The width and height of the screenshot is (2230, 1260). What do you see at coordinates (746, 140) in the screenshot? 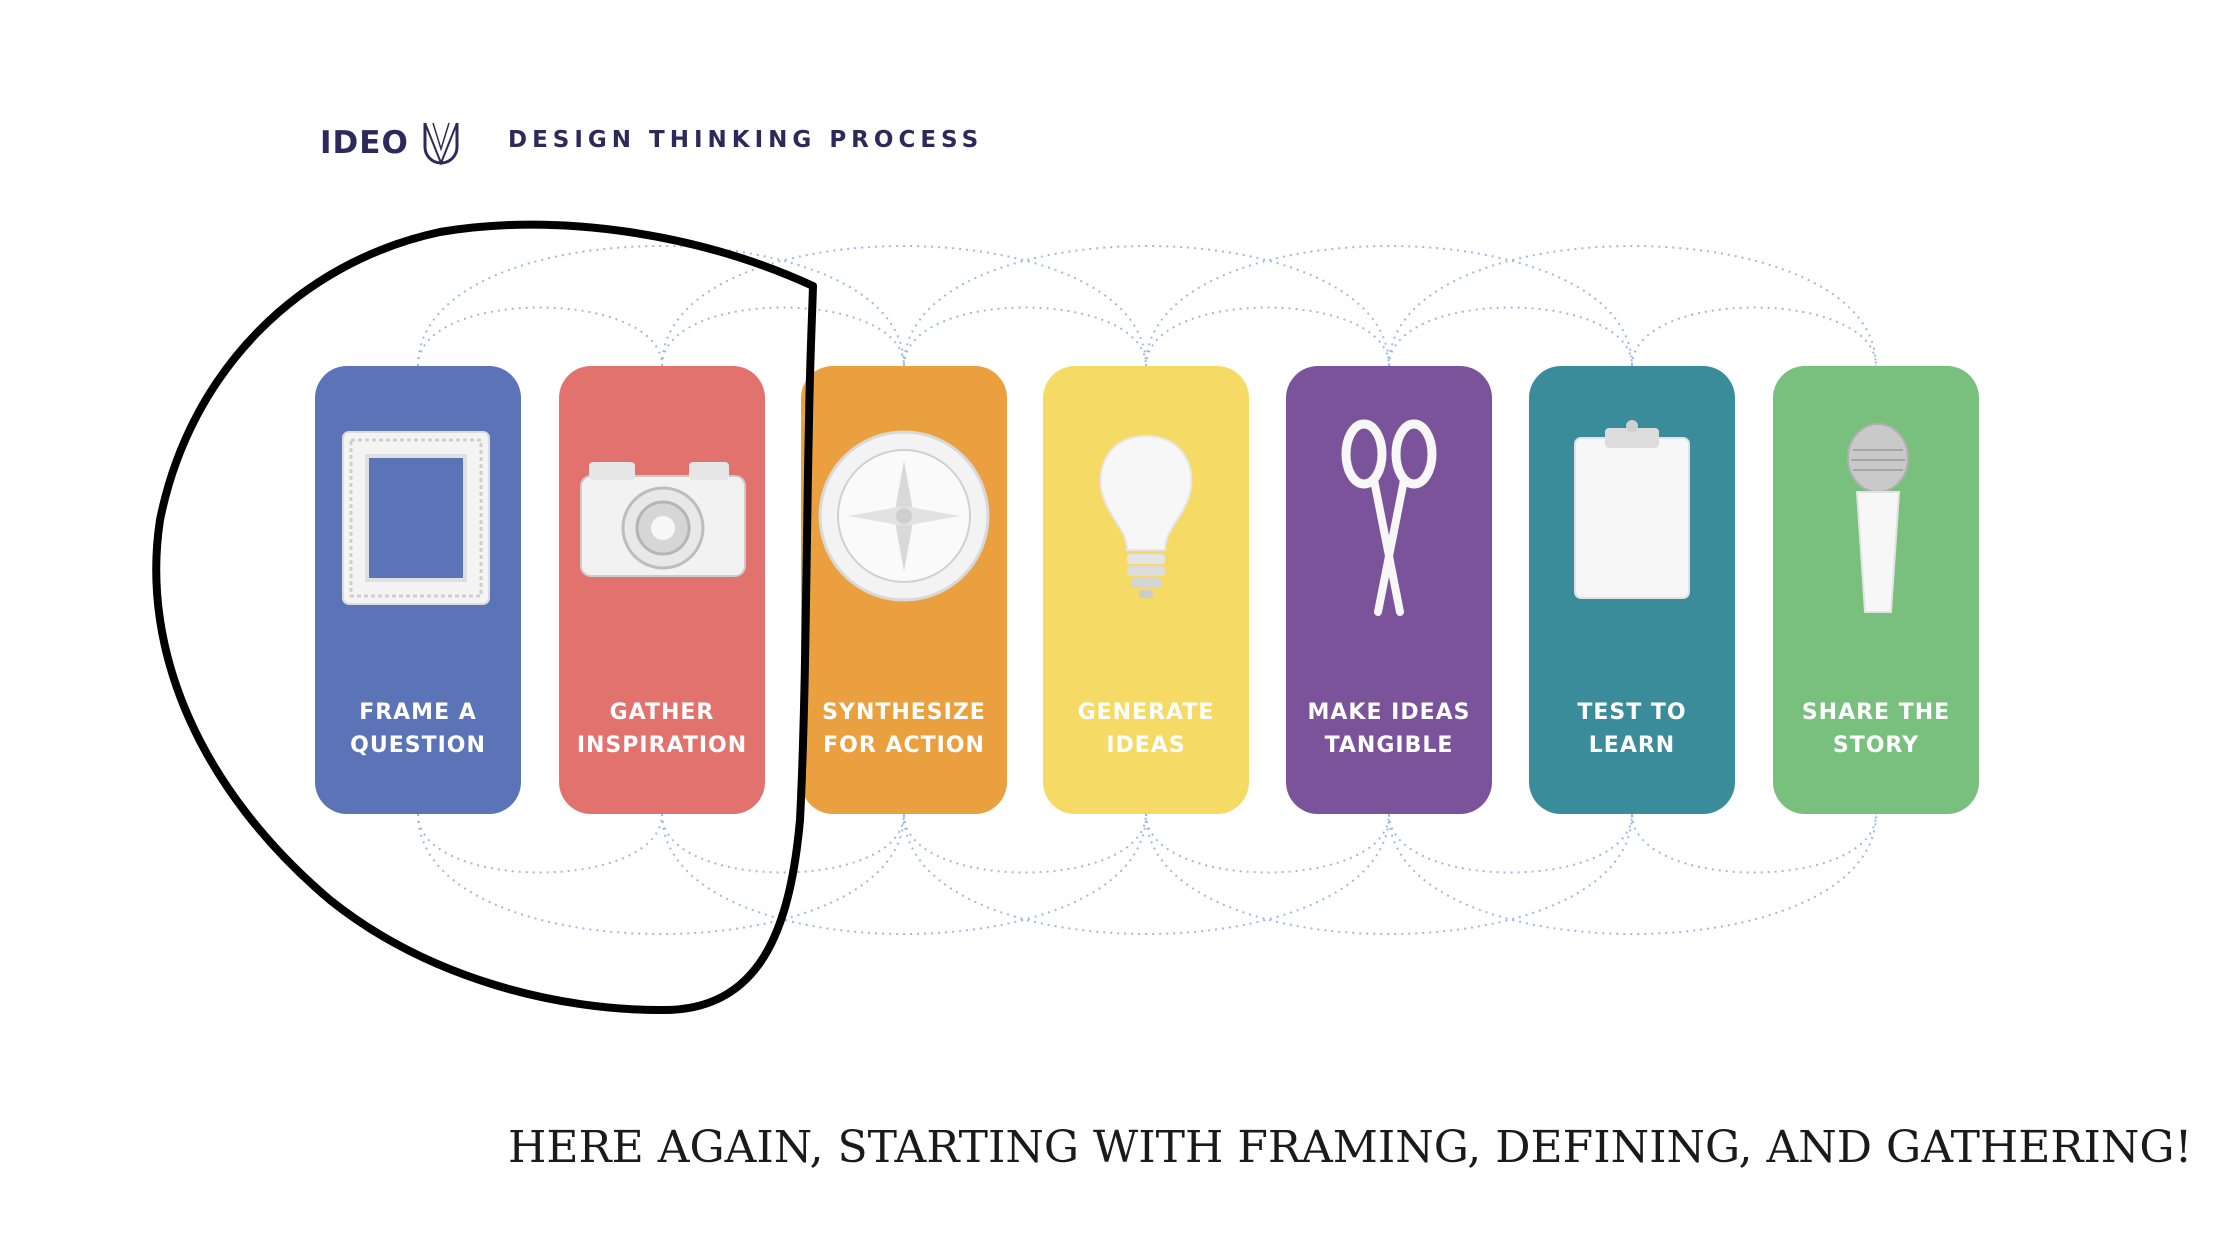
I see `page-title: DESIGN THINKING PROCESS` at bounding box center [746, 140].